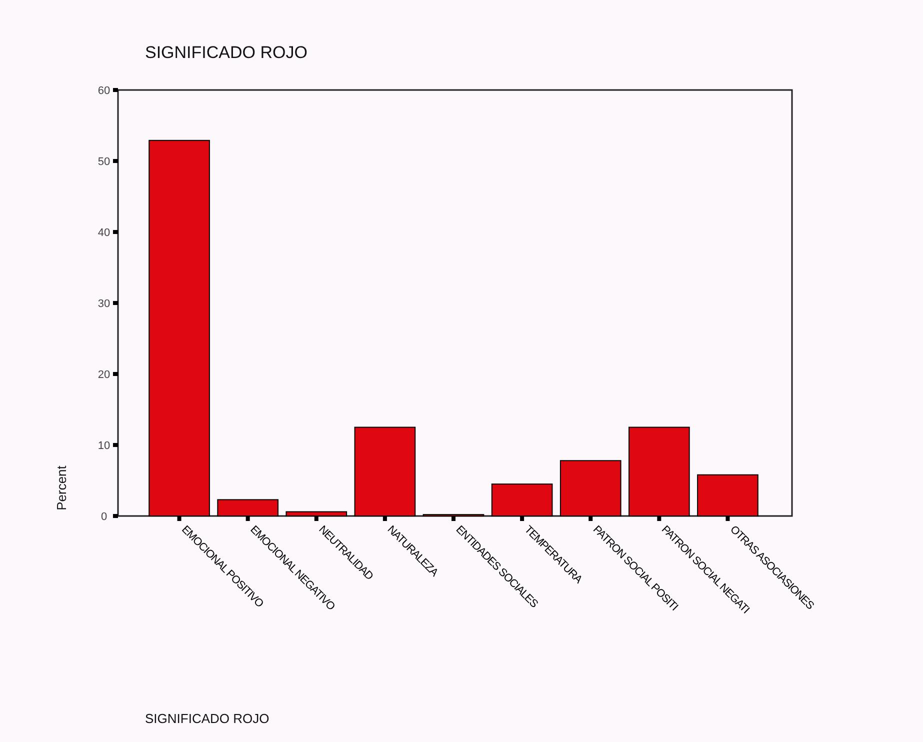  I want to click on y-tick-label: 40, so click(104, 232).